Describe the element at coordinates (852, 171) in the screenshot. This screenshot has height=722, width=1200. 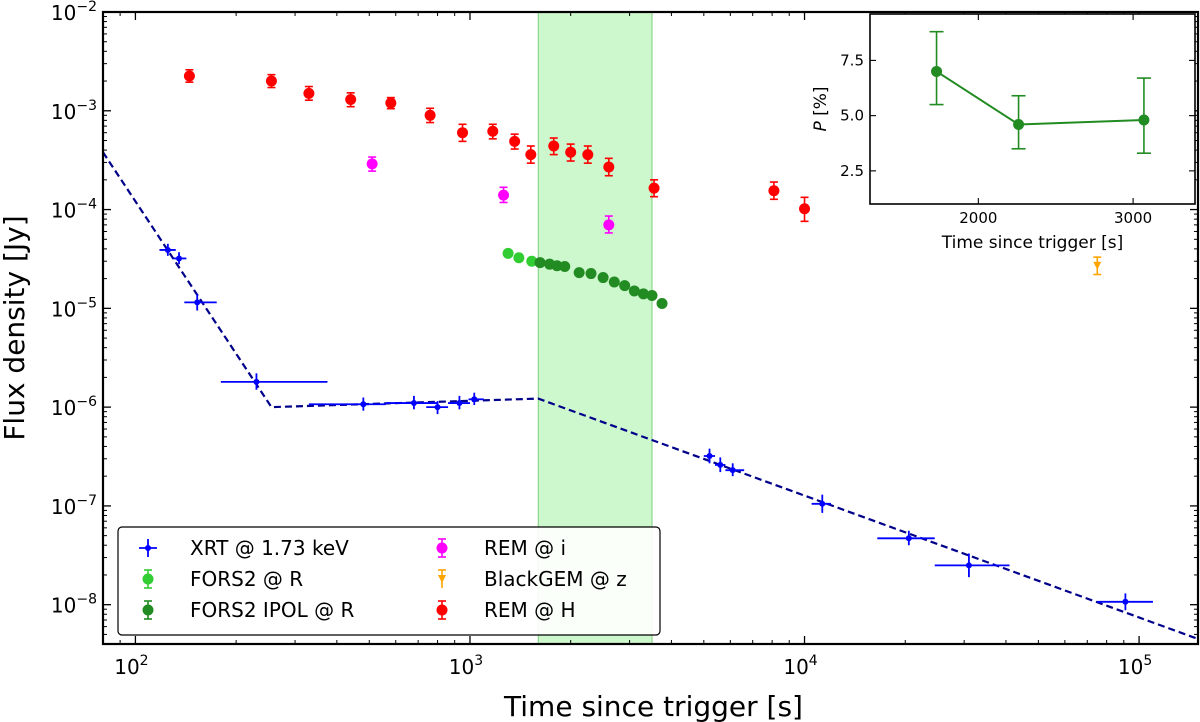
I see `inset-y-tick-label: 2.5` at that location.